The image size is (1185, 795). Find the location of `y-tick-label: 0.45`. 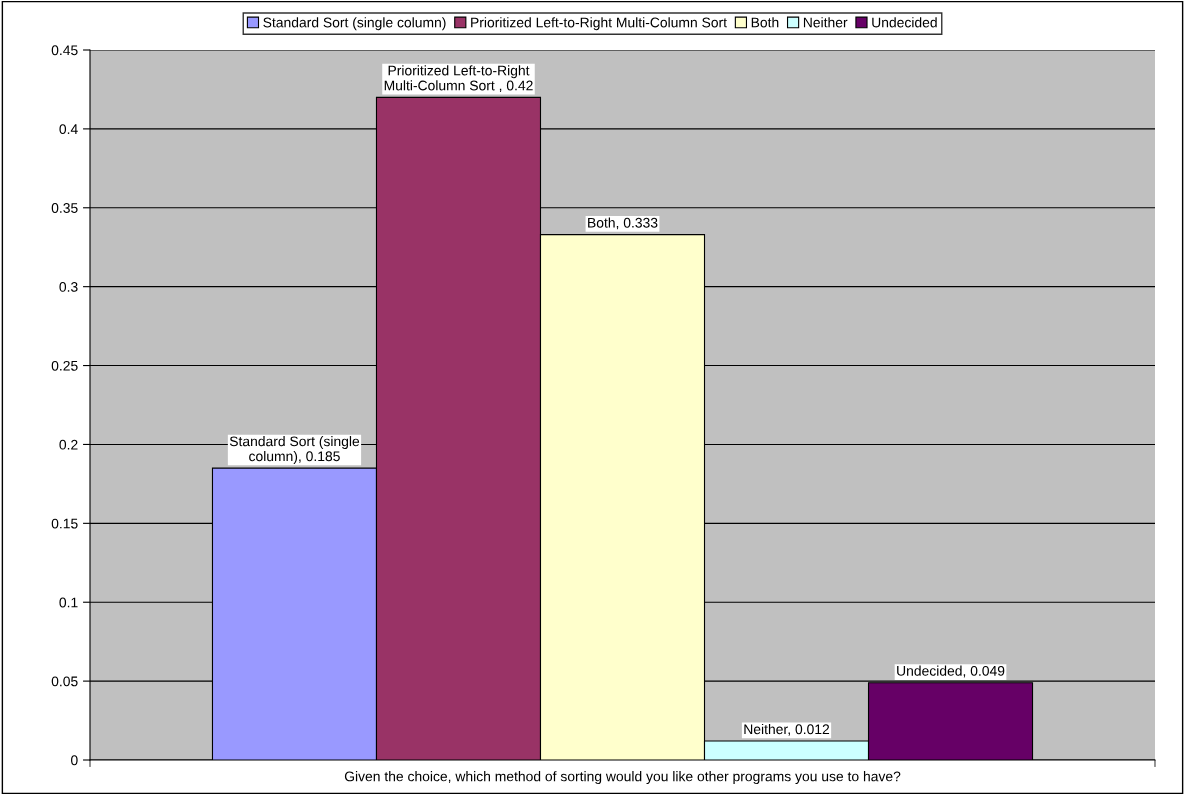

y-tick-label: 0.45 is located at coordinates (64, 50).